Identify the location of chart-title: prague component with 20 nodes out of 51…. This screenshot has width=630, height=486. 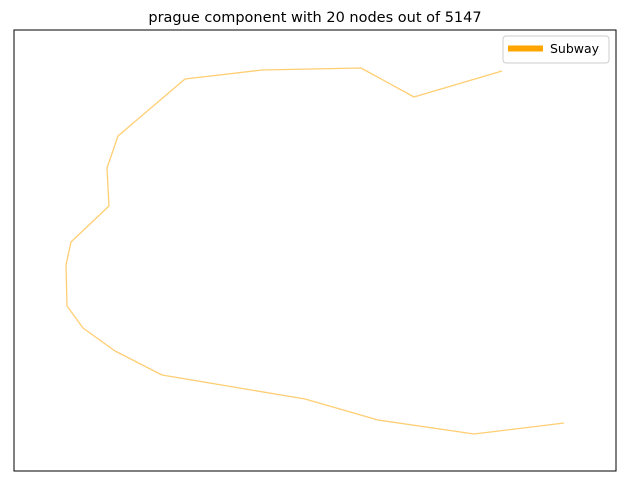
(314, 18).